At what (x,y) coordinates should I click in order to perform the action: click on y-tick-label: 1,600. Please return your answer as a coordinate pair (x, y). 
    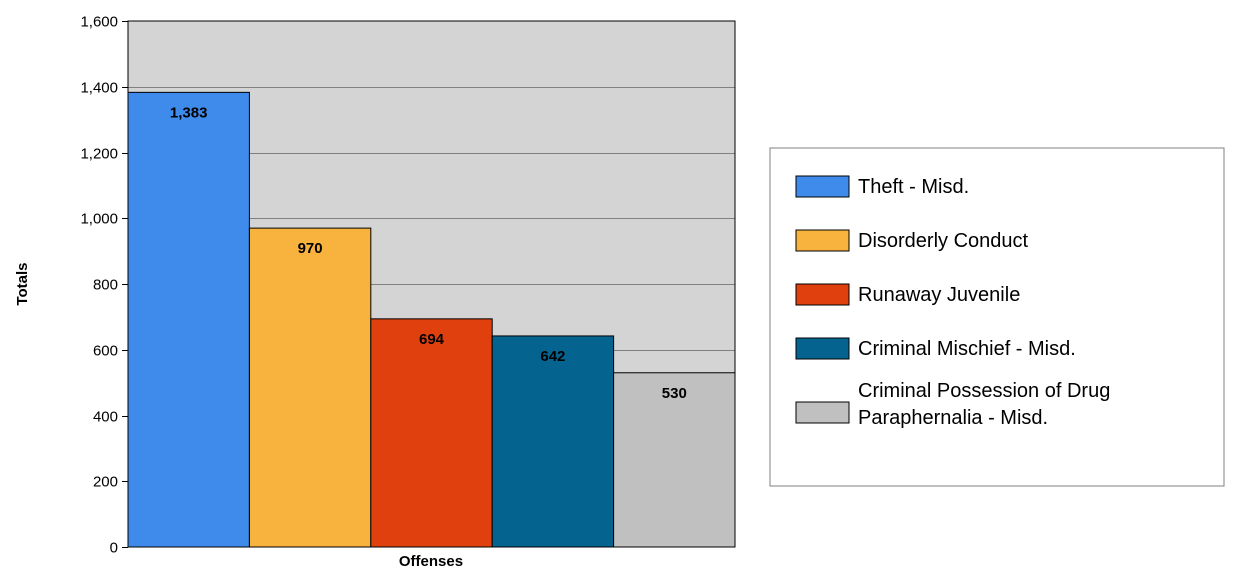
    Looking at the image, I should click on (99, 22).